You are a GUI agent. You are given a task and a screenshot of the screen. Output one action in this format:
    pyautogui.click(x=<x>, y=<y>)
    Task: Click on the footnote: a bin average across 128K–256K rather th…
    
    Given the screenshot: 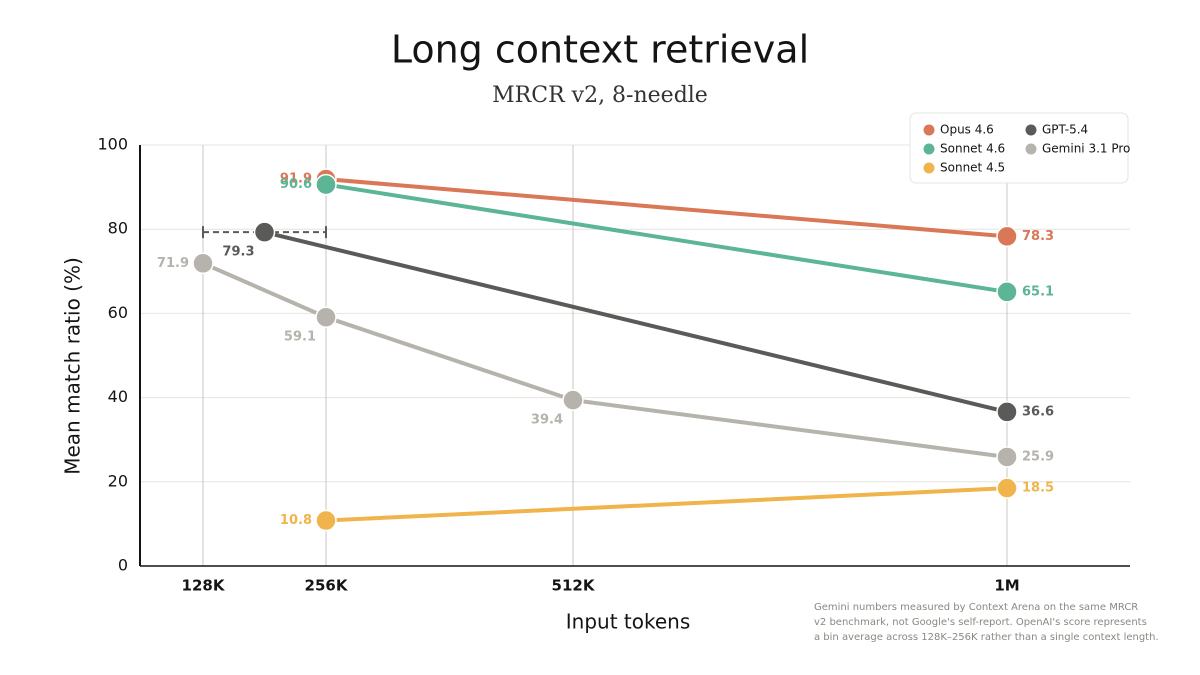 What is the action you would take?
    pyautogui.click(x=986, y=637)
    